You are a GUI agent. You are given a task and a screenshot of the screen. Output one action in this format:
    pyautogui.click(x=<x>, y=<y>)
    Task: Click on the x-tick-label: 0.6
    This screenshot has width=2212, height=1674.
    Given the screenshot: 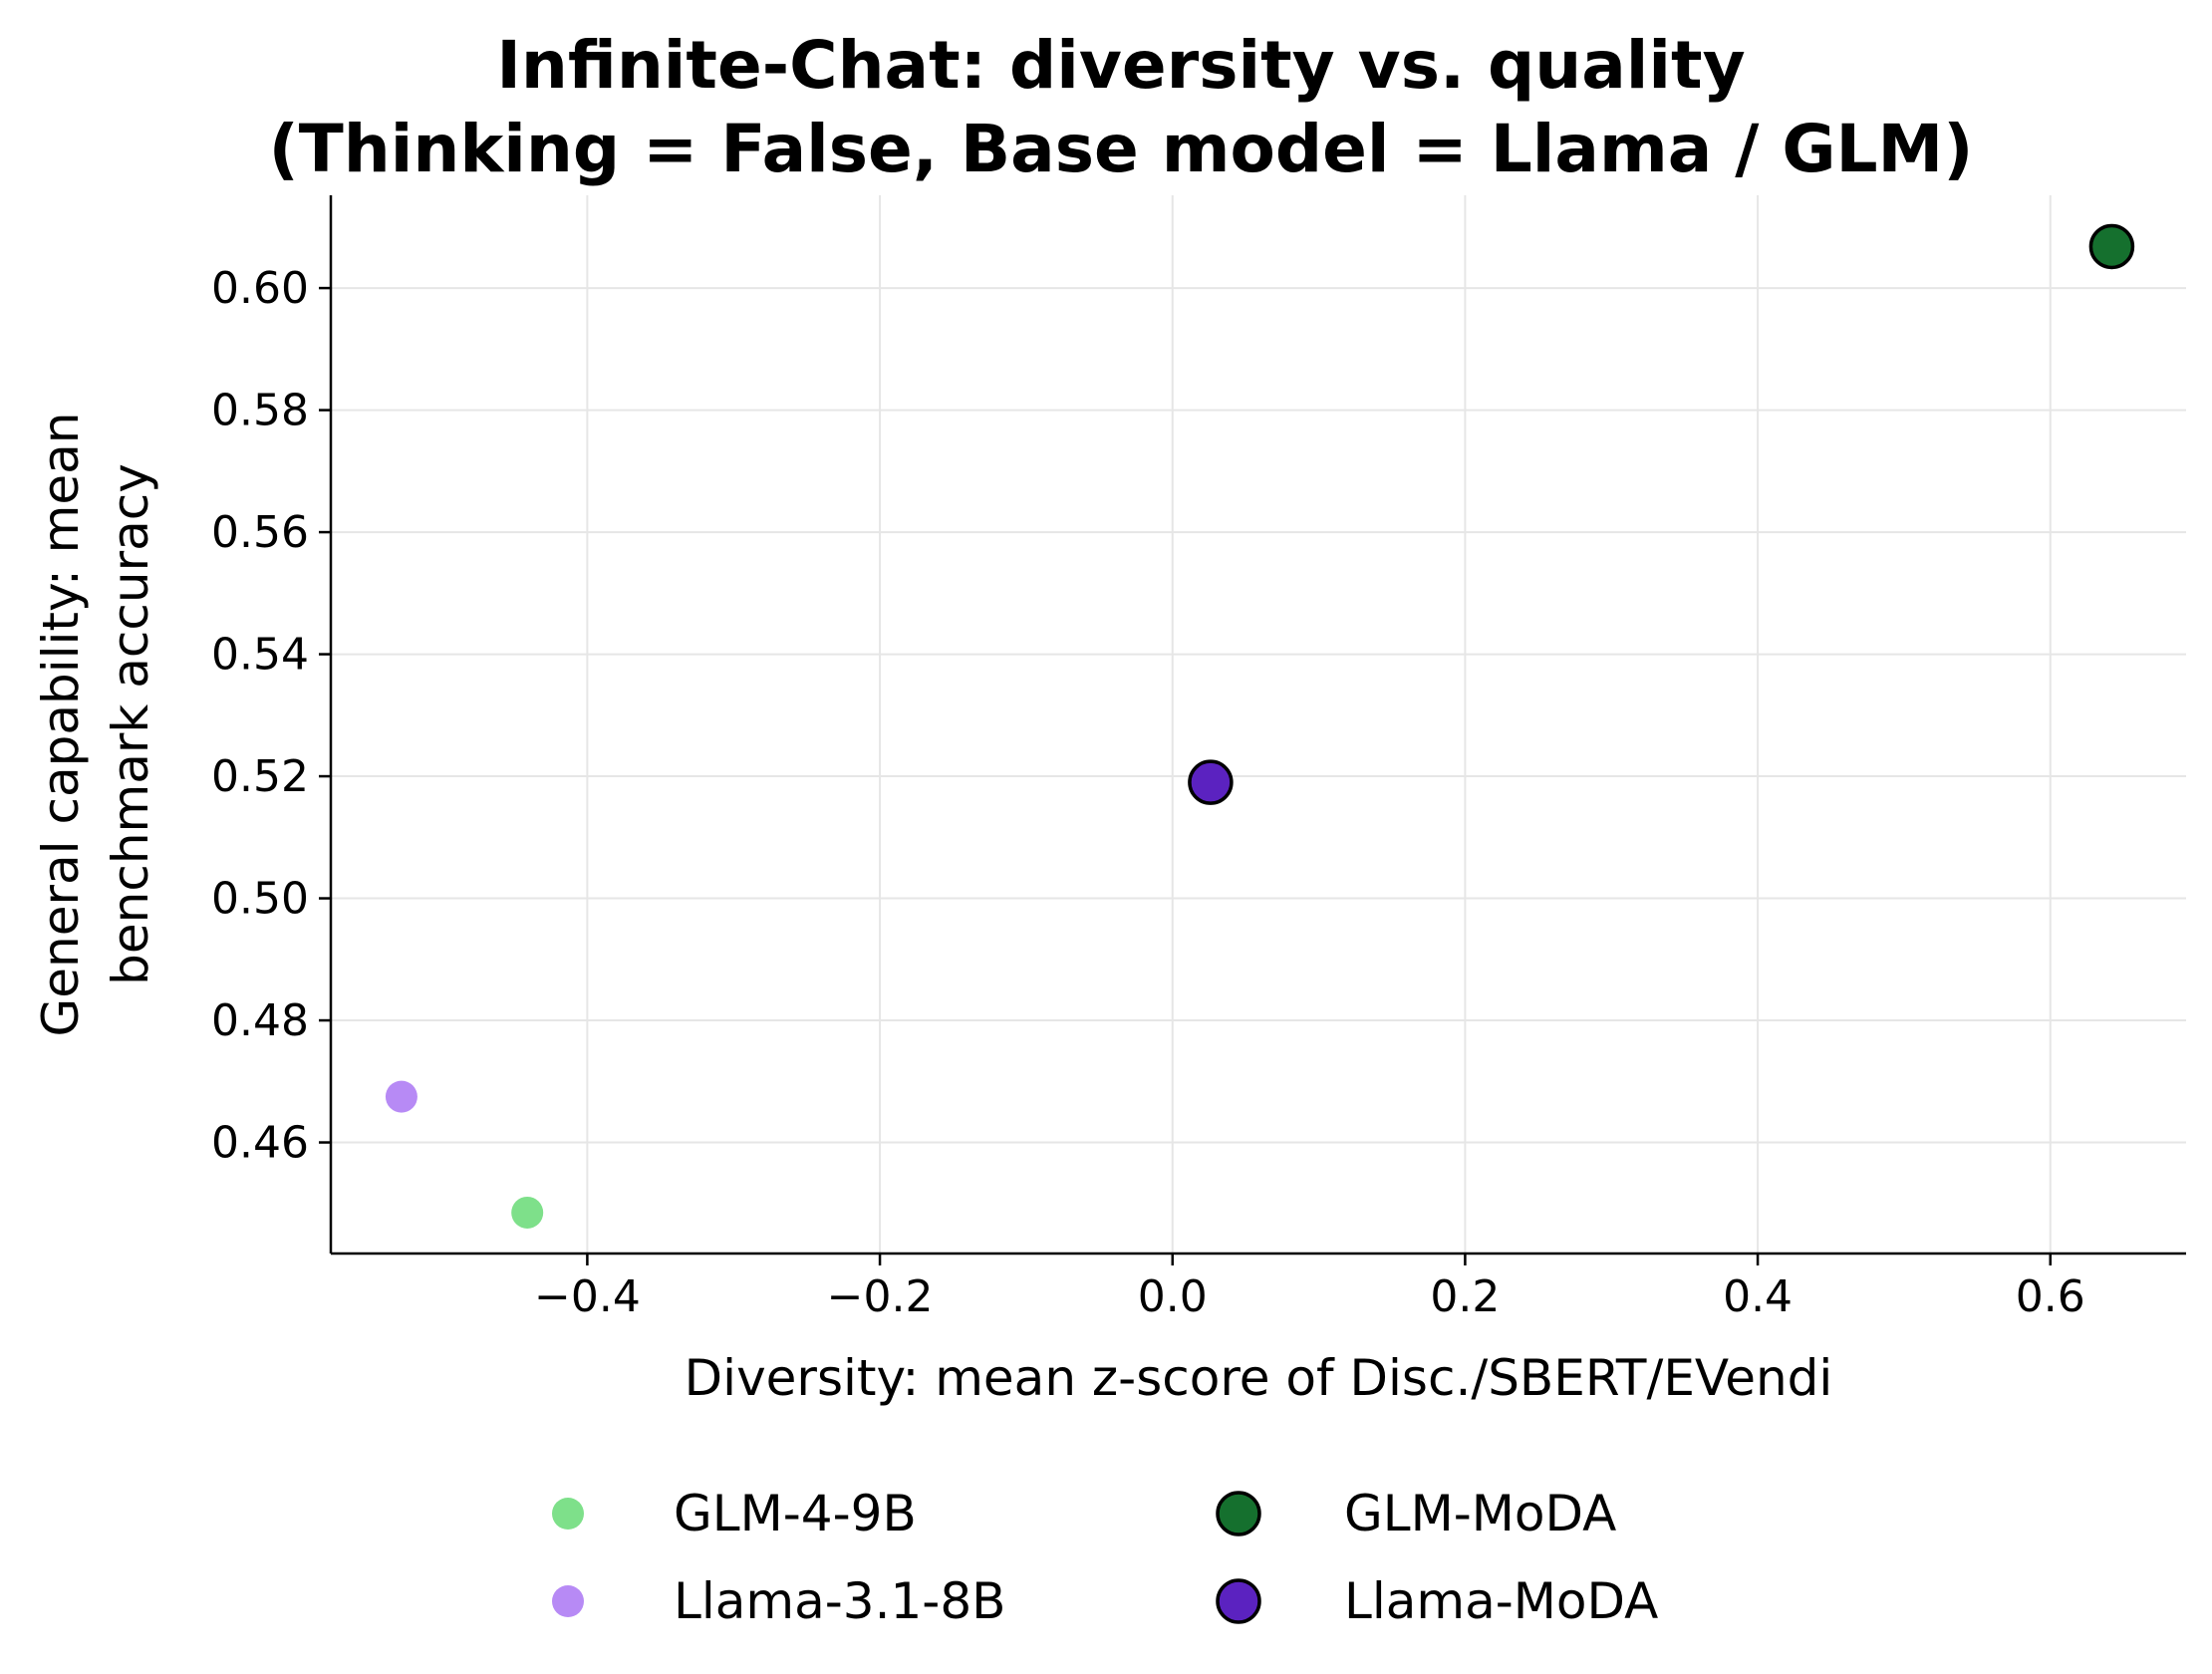 What is the action you would take?
    pyautogui.click(x=2051, y=1296)
    